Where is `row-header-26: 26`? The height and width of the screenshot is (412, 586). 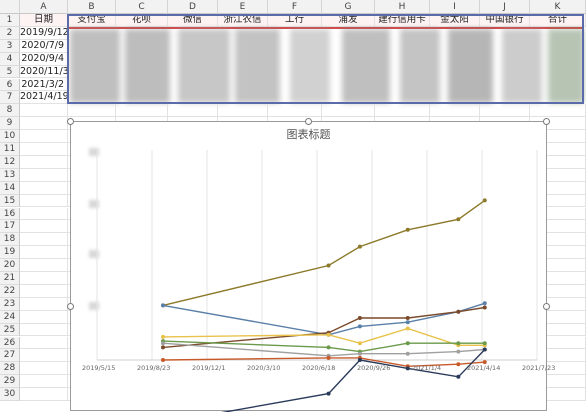 row-header-26: 26 is located at coordinates (10, 343).